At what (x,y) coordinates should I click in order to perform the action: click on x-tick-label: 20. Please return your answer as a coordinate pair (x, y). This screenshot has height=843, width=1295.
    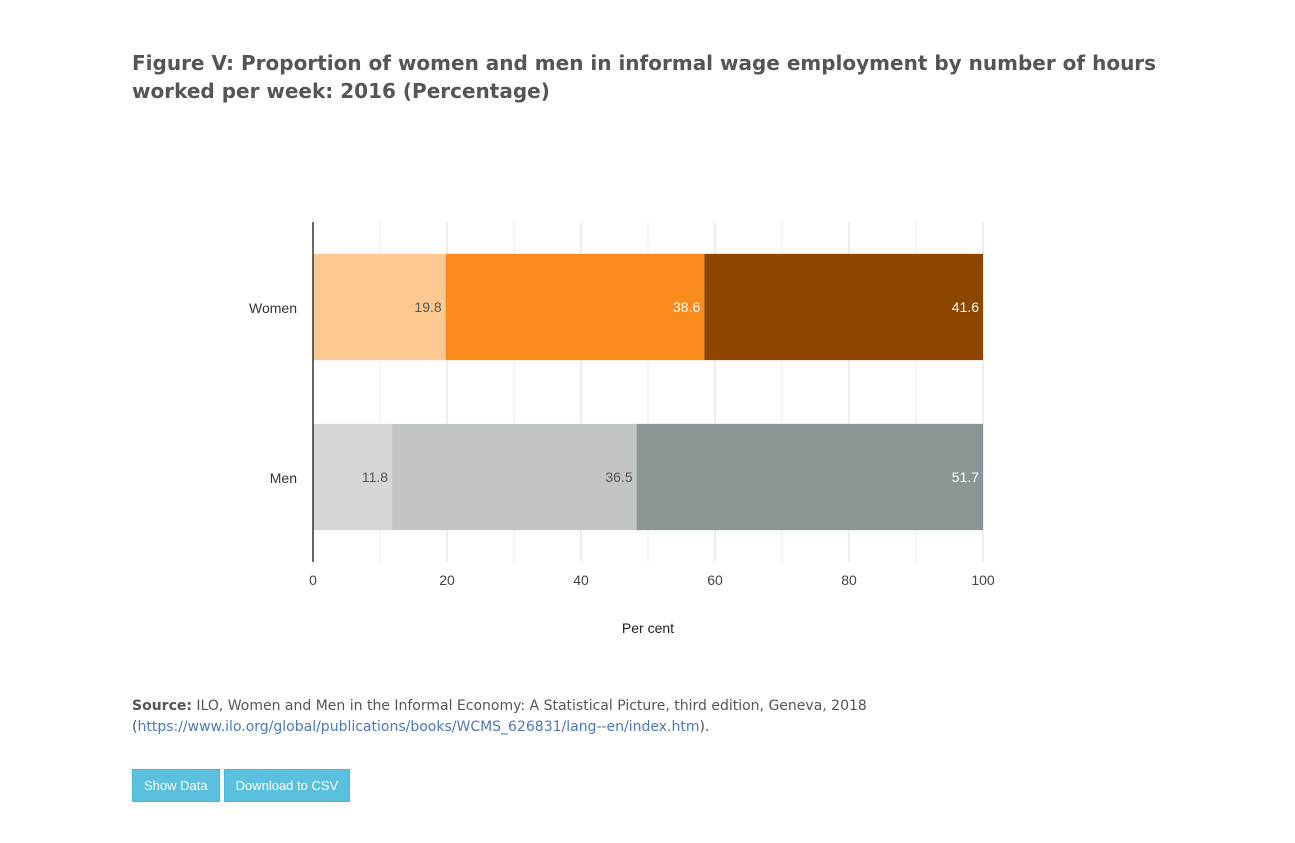
    Looking at the image, I should click on (447, 580).